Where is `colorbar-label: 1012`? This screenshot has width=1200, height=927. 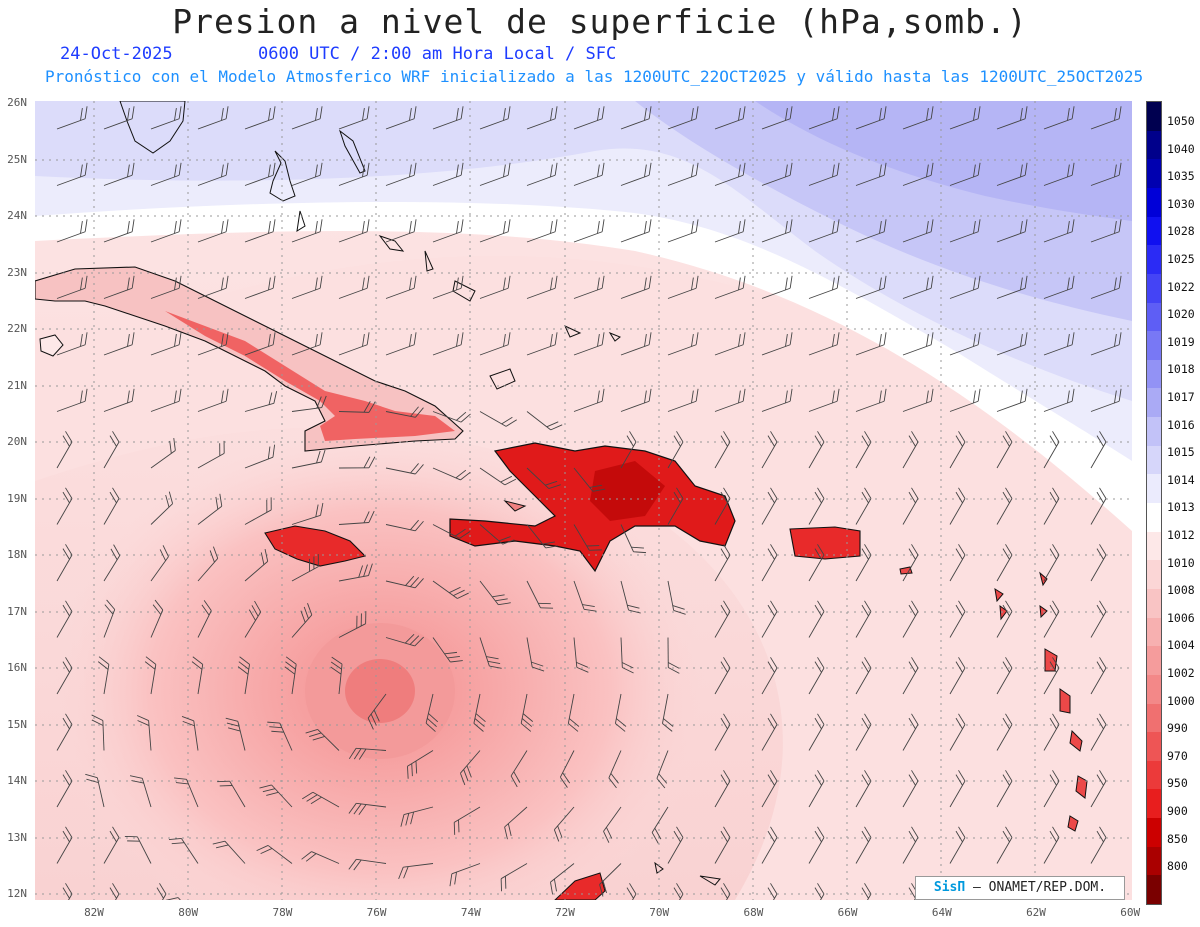
colorbar-label: 1012 is located at coordinates (1181, 535).